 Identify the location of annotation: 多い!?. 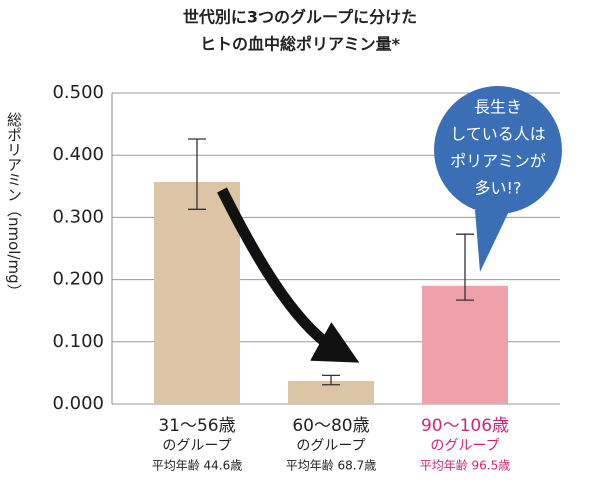
(498, 188).